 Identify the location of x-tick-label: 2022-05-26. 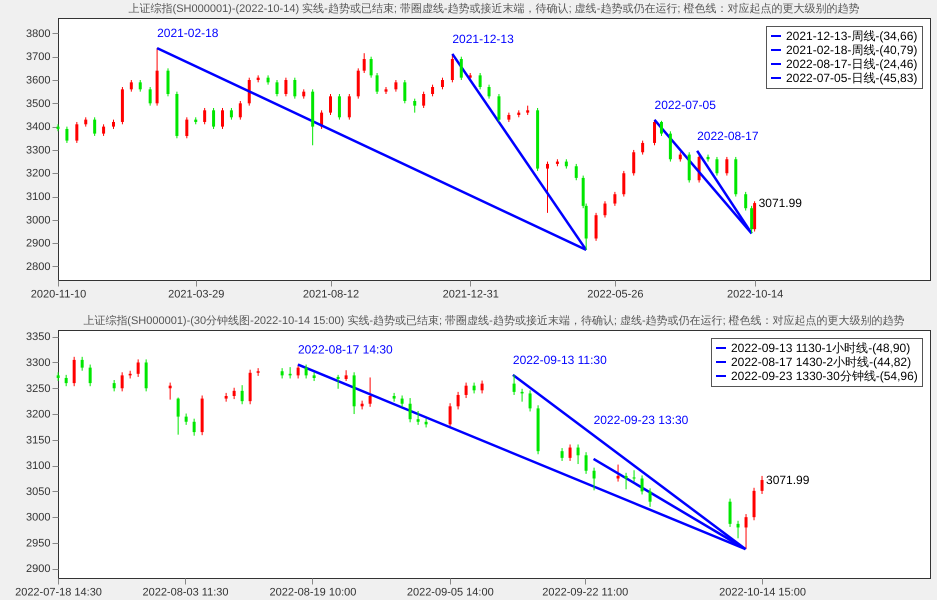
(615, 294).